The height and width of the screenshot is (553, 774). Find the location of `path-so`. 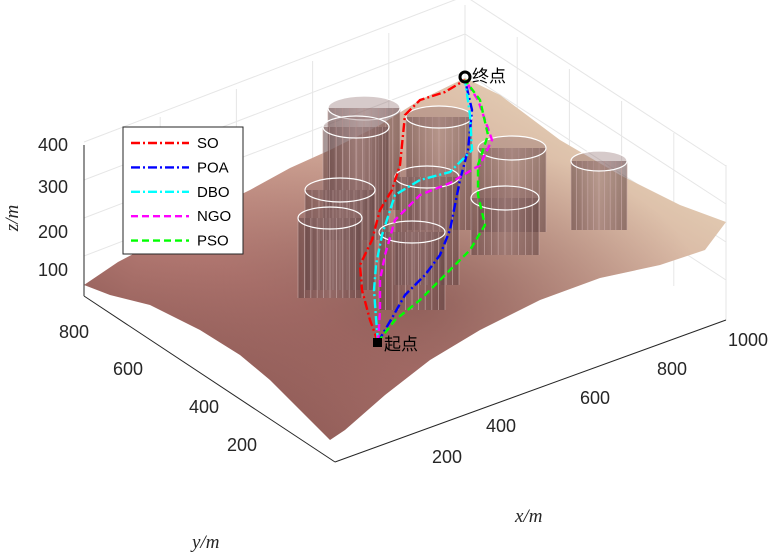

path-so is located at coordinates (412, 210).